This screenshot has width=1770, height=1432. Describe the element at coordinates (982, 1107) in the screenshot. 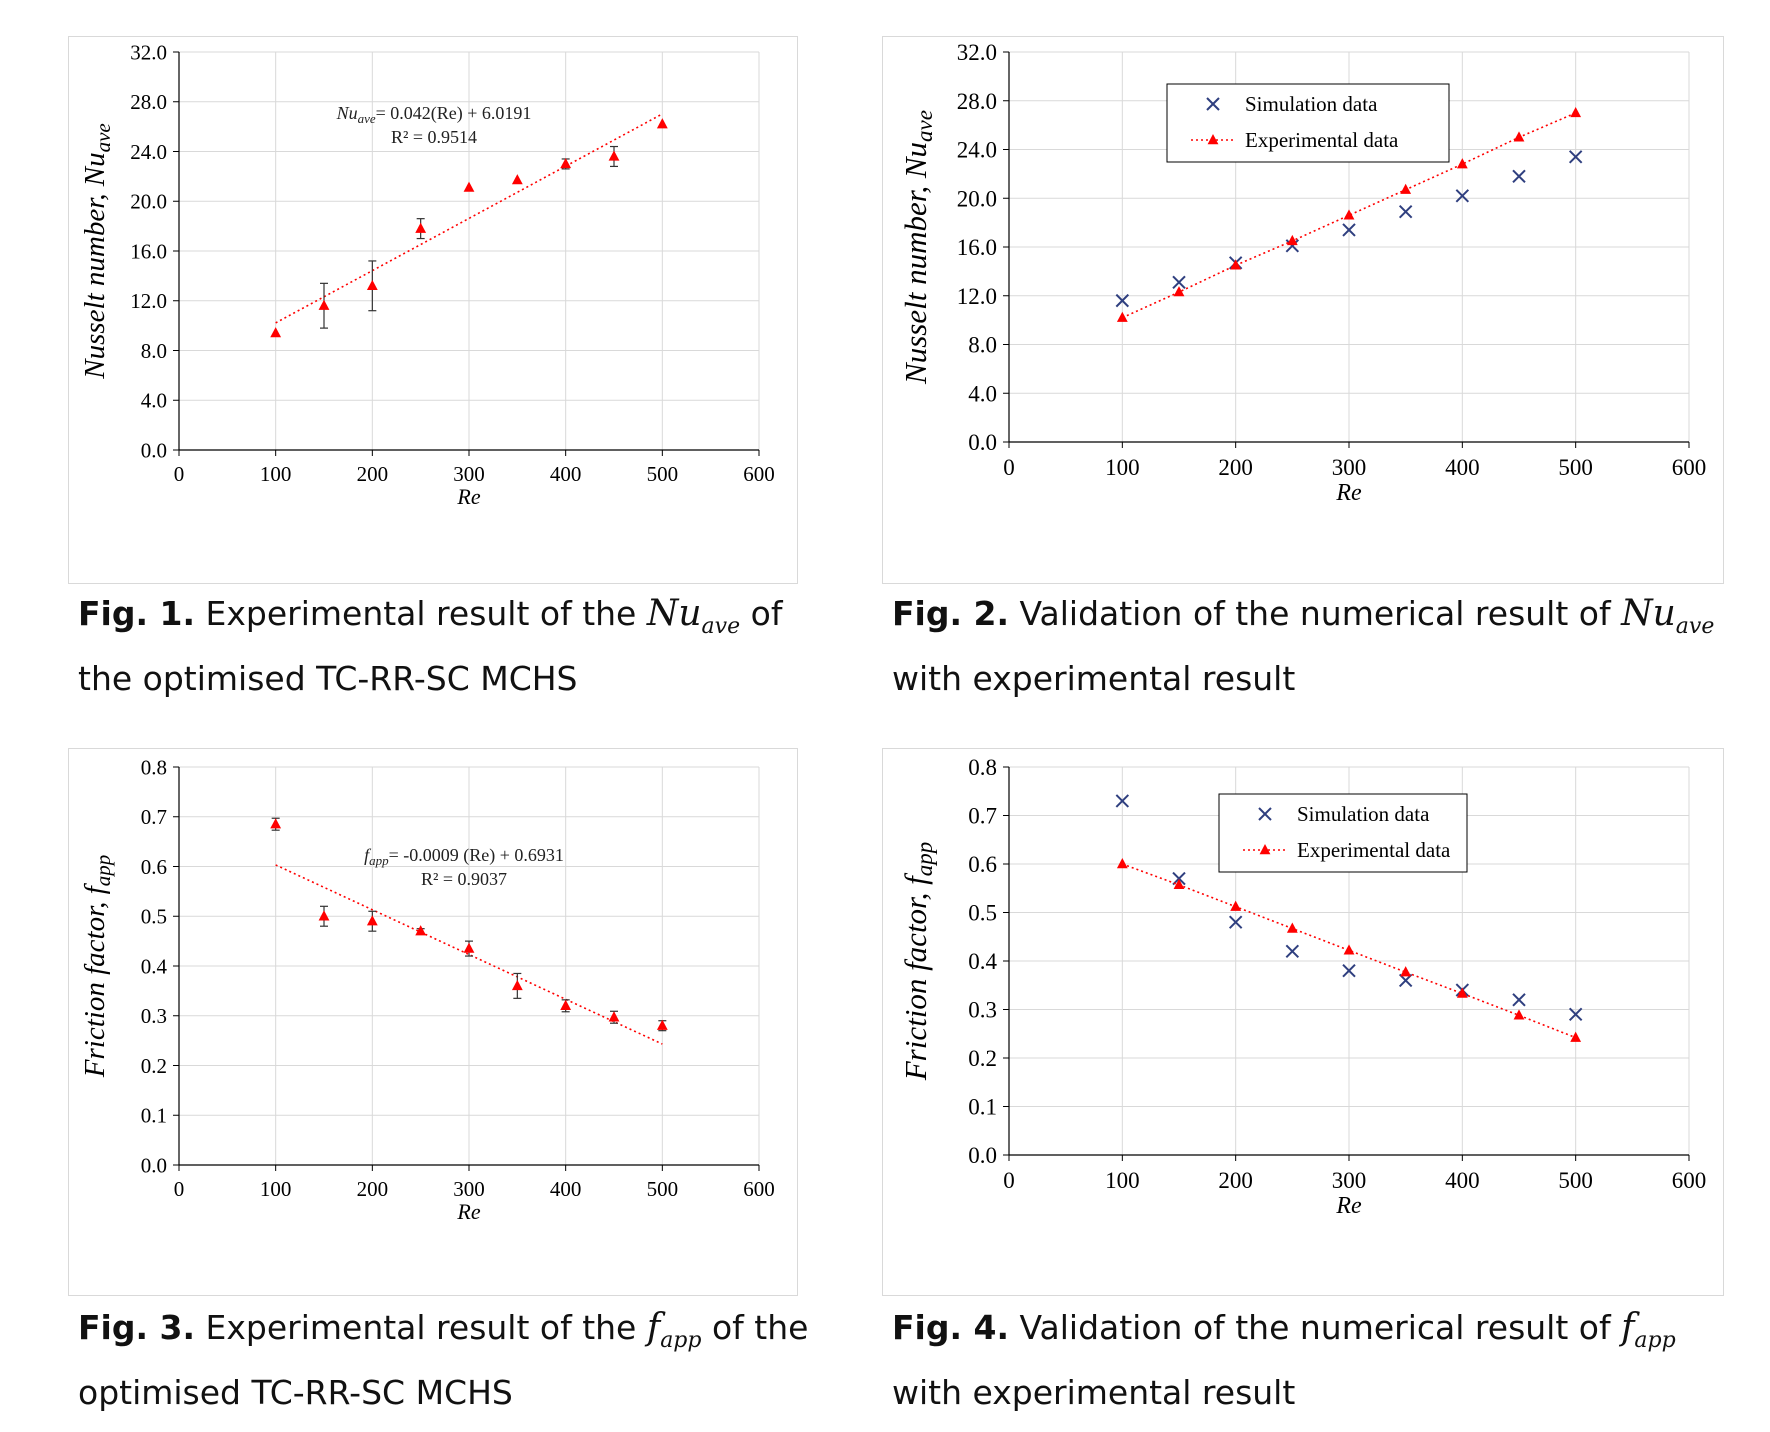

I see `y-tick-label: 0.1` at that location.